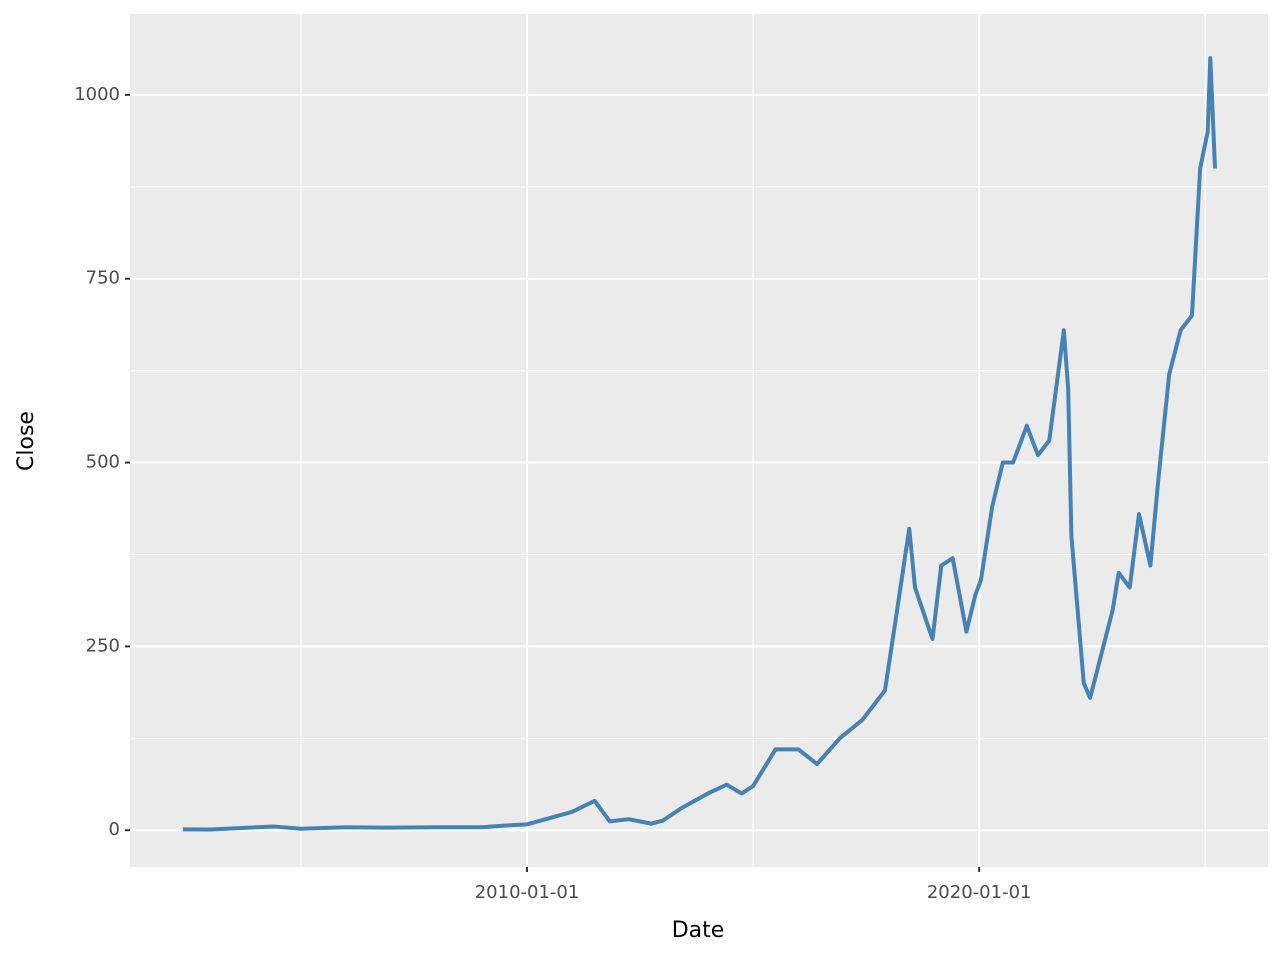 This screenshot has width=1280, height=964. What do you see at coordinates (26, 441) in the screenshot?
I see `y-axis-title: Close` at bounding box center [26, 441].